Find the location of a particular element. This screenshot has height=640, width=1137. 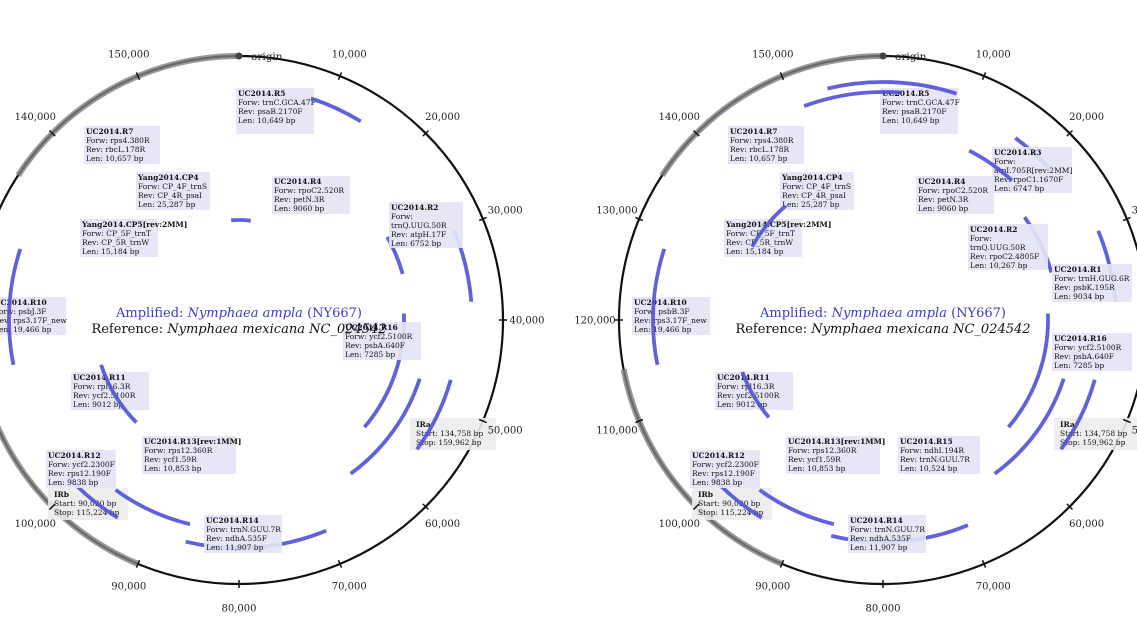

amplicon-label-title: UC2014.R1 is located at coordinates (1077, 269).